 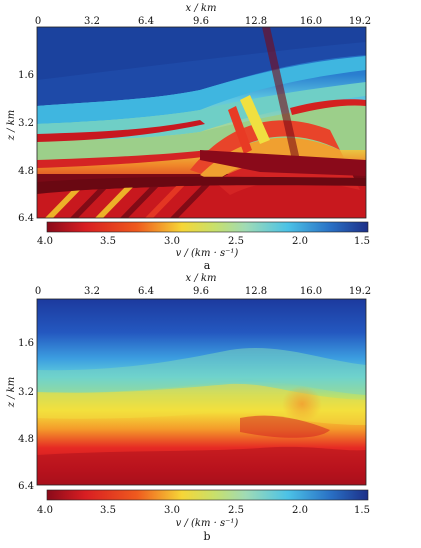 What do you see at coordinates (26, 439) in the screenshot?
I see `panel-b-z-tick: 4.8` at bounding box center [26, 439].